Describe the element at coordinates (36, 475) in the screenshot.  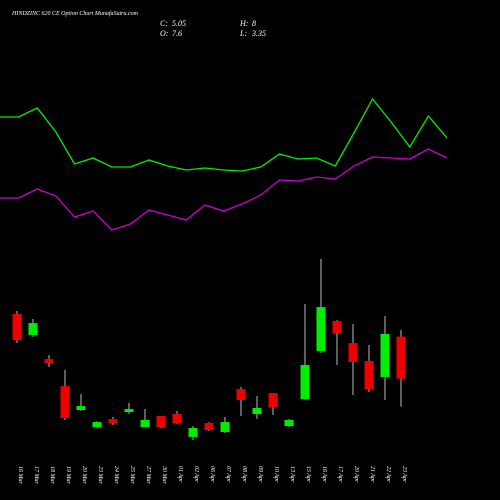
I see `x-tick-label: 17 Mar` at that location.